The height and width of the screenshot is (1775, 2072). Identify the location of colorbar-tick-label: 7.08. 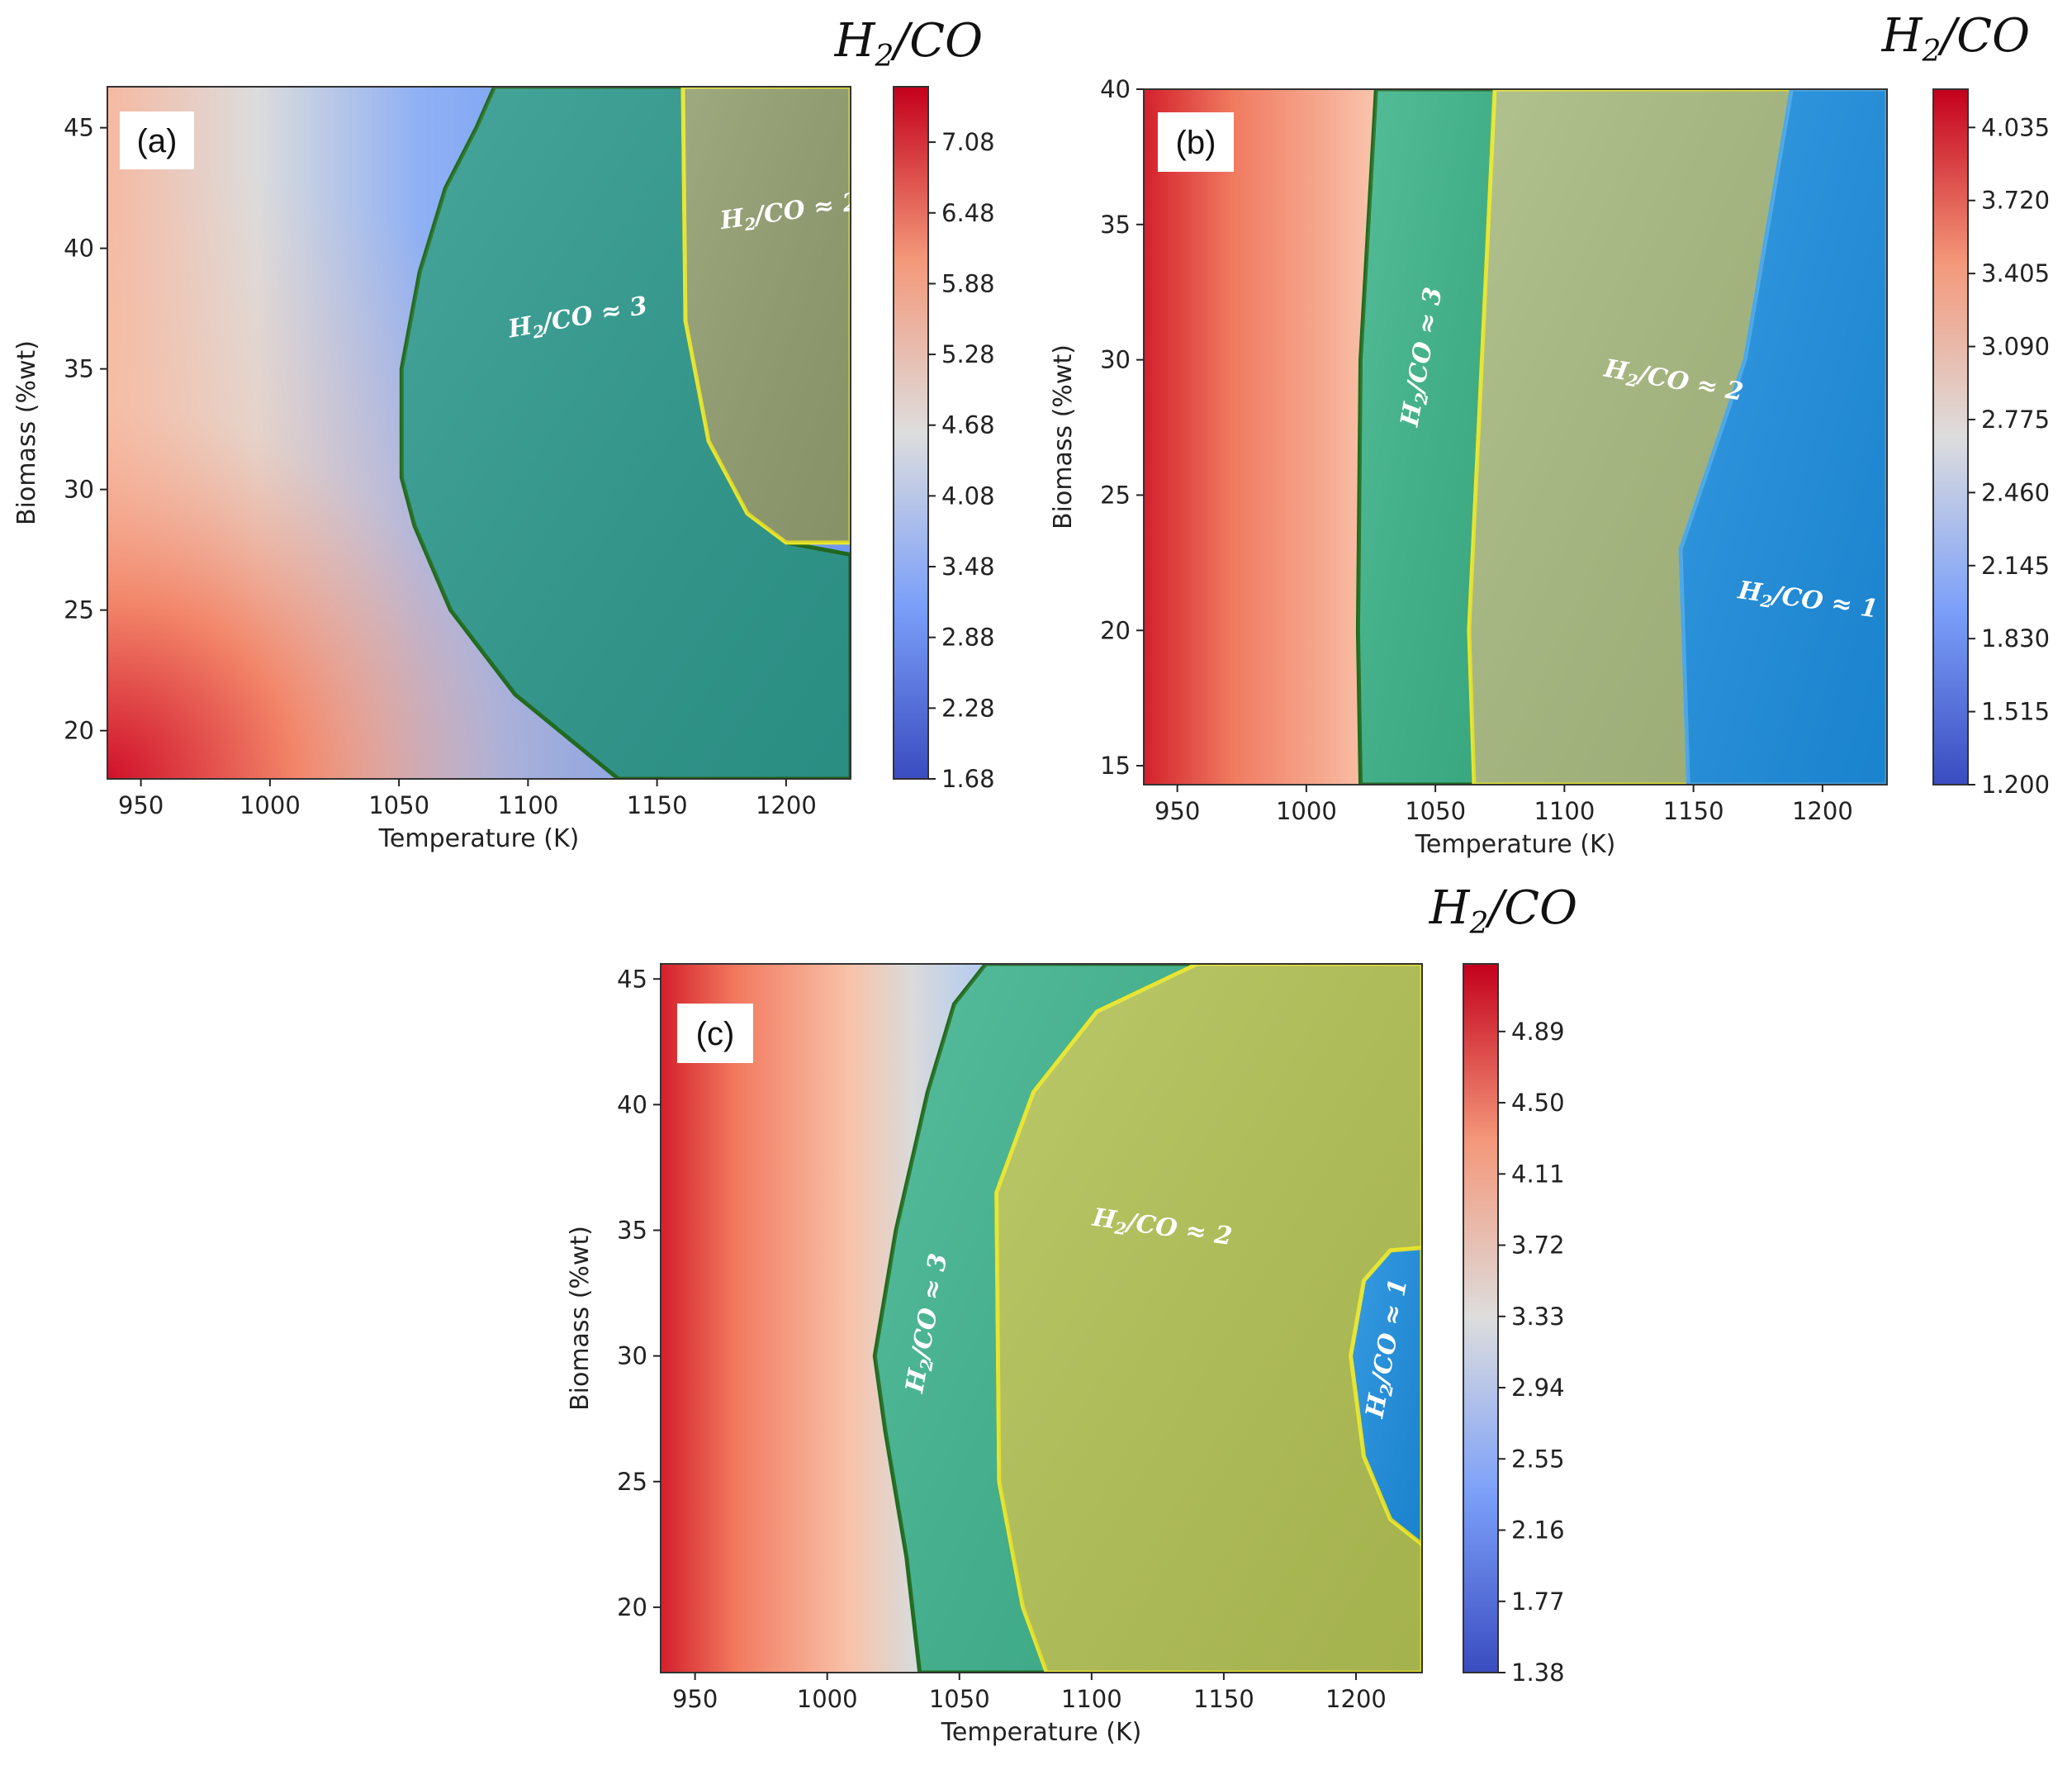
(968, 142).